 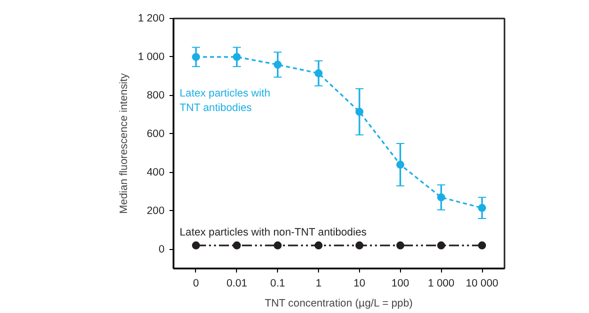 What do you see at coordinates (278, 284) in the screenshot?
I see `x-tick-label: 0.1` at bounding box center [278, 284].